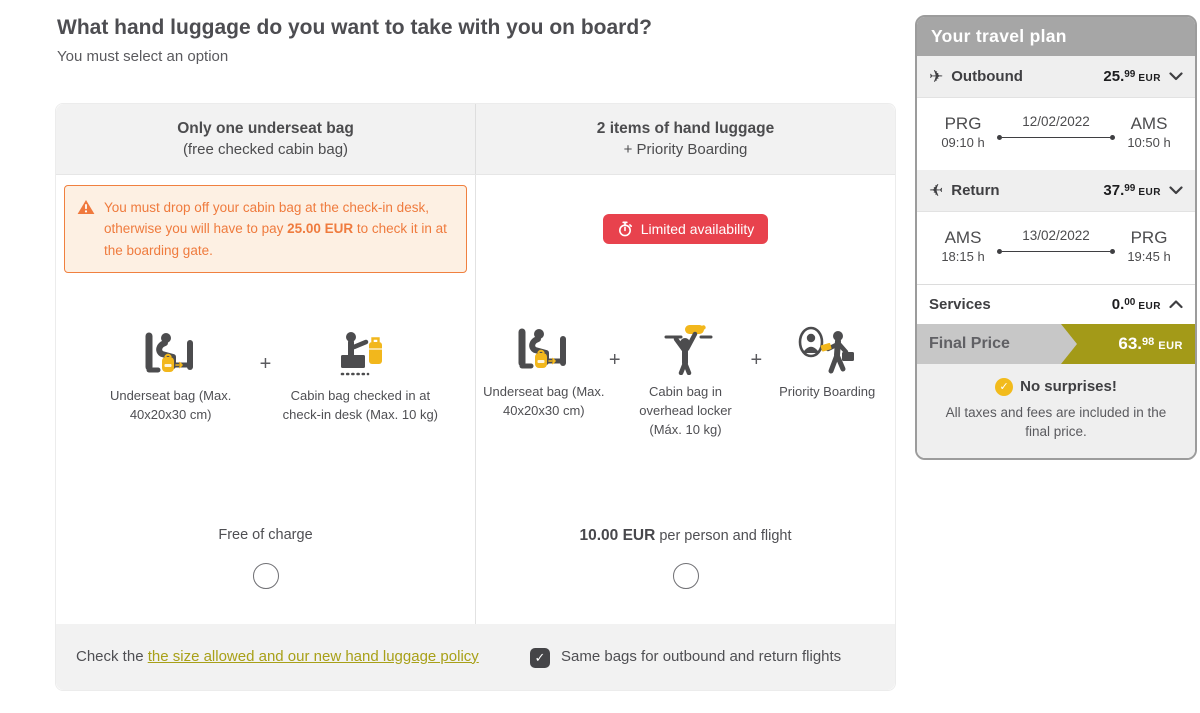  What do you see at coordinates (1176, 304) in the screenshot?
I see `chevron-up-icon` at bounding box center [1176, 304].